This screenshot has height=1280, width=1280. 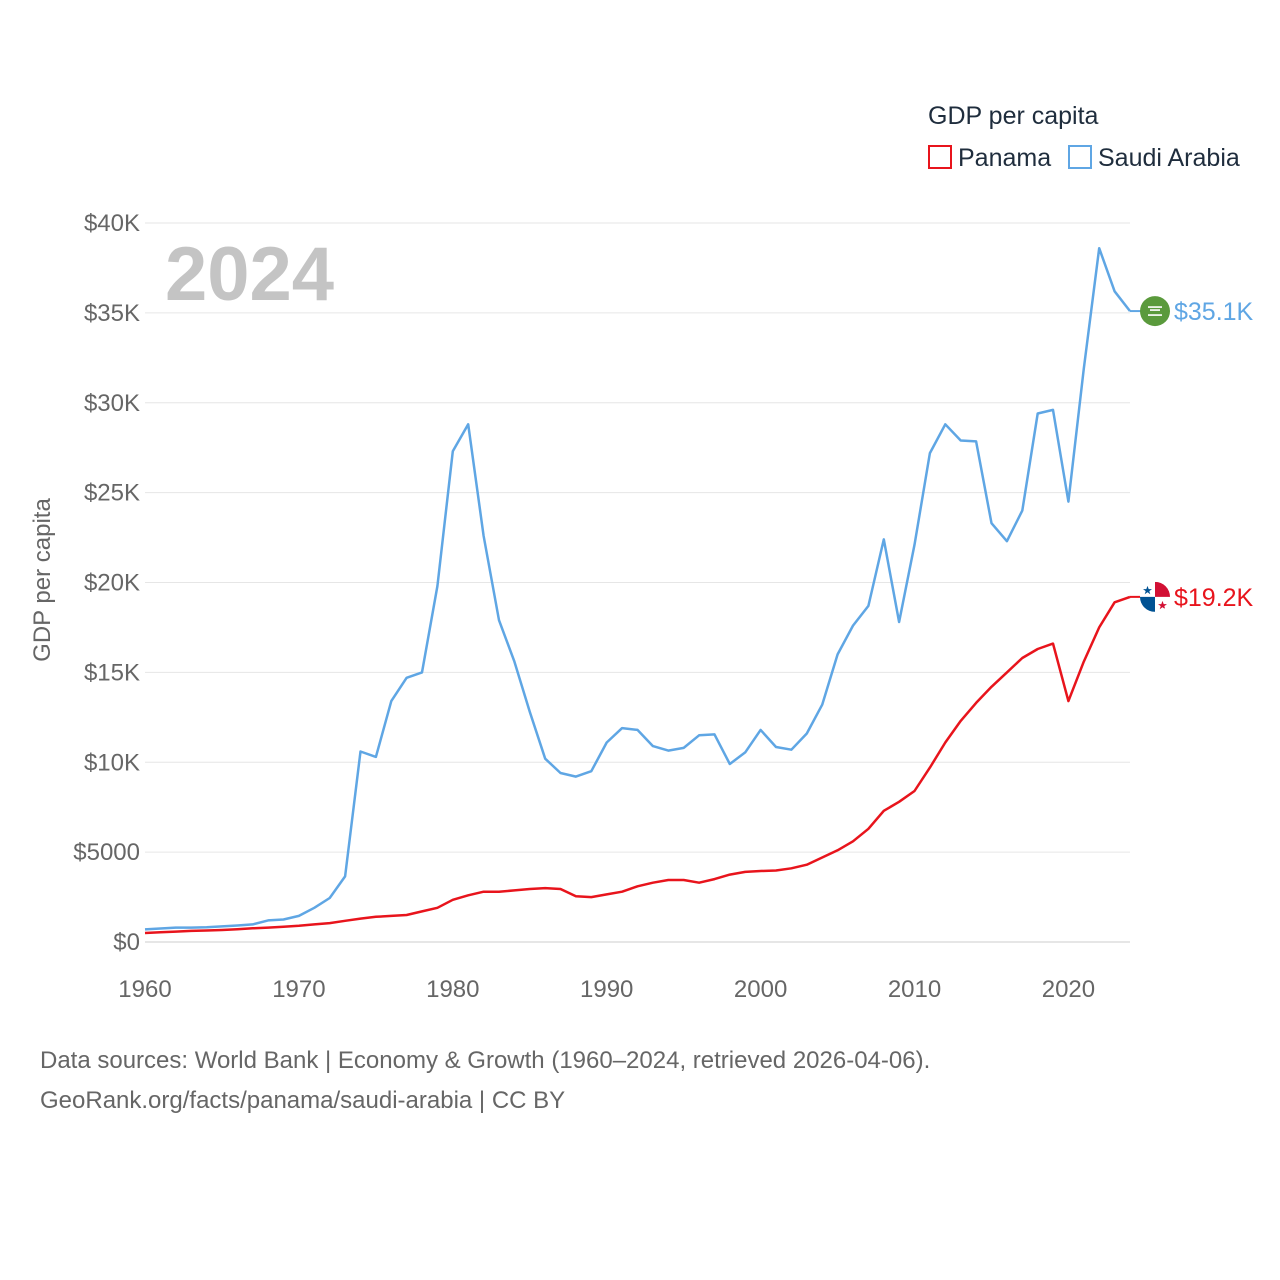 I want to click on panama-end-label: $19.2K, so click(x=1214, y=598).